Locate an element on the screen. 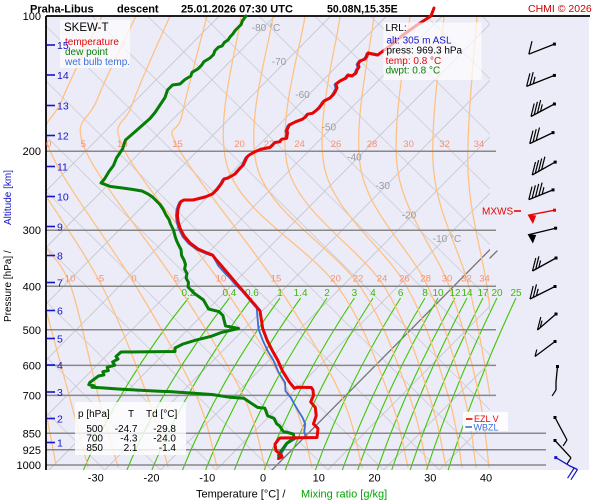 This screenshot has width=600, height=500. svg-text: -29.8 is located at coordinates (164, 429).